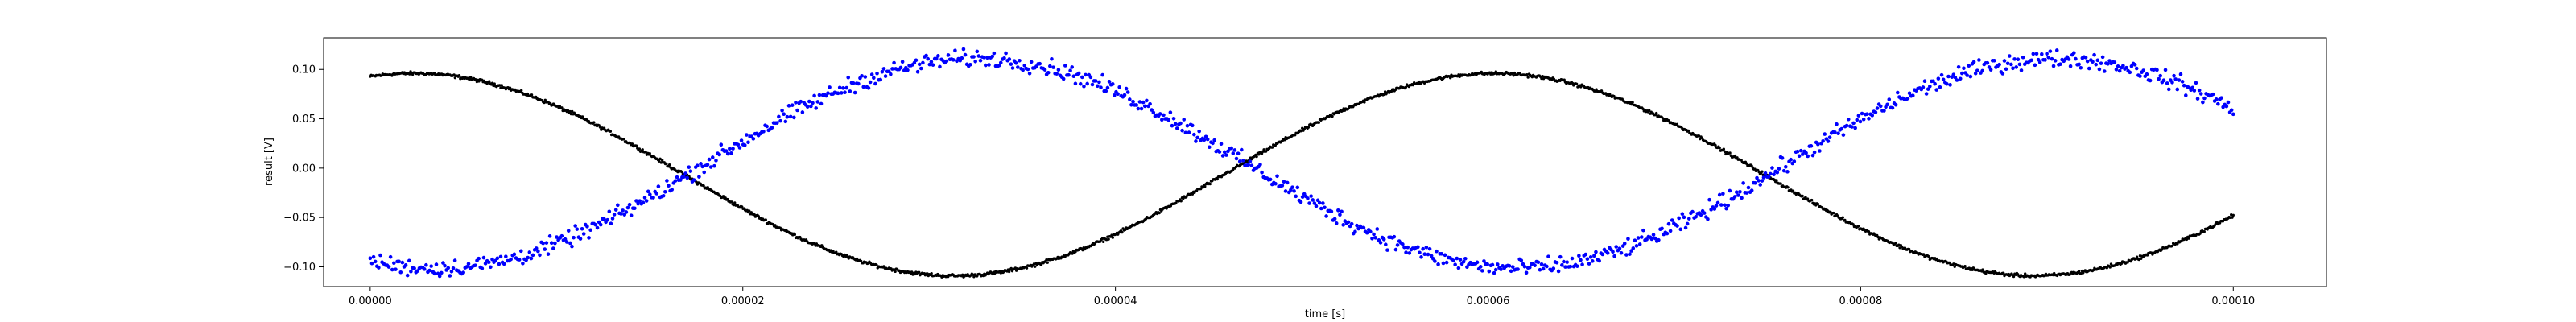 Image resolution: width=2576 pixels, height=322 pixels. What do you see at coordinates (304, 120) in the screenshot?
I see `y-tick-label: 0.05` at bounding box center [304, 120].